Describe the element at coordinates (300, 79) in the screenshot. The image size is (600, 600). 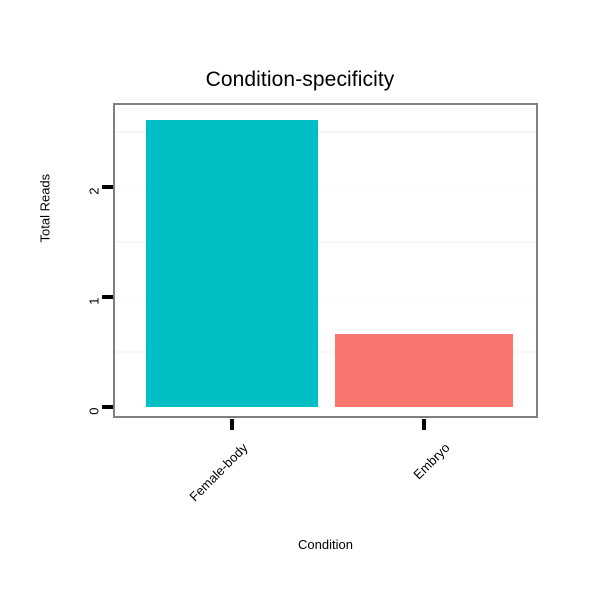
I see `chart-title: Condition-specificity` at that location.